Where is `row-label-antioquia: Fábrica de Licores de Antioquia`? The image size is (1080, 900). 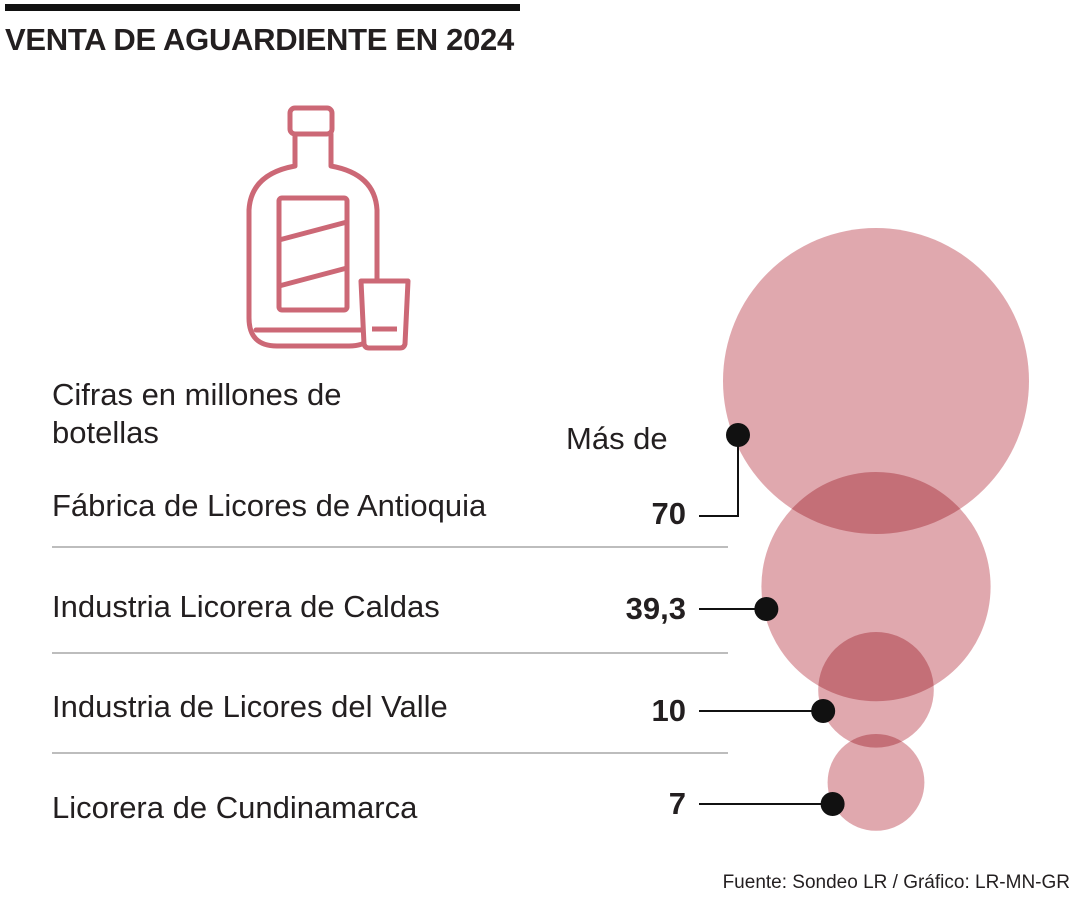
row-label-antioquia: Fábrica de Licores de Antioquia is located at coordinates (269, 505).